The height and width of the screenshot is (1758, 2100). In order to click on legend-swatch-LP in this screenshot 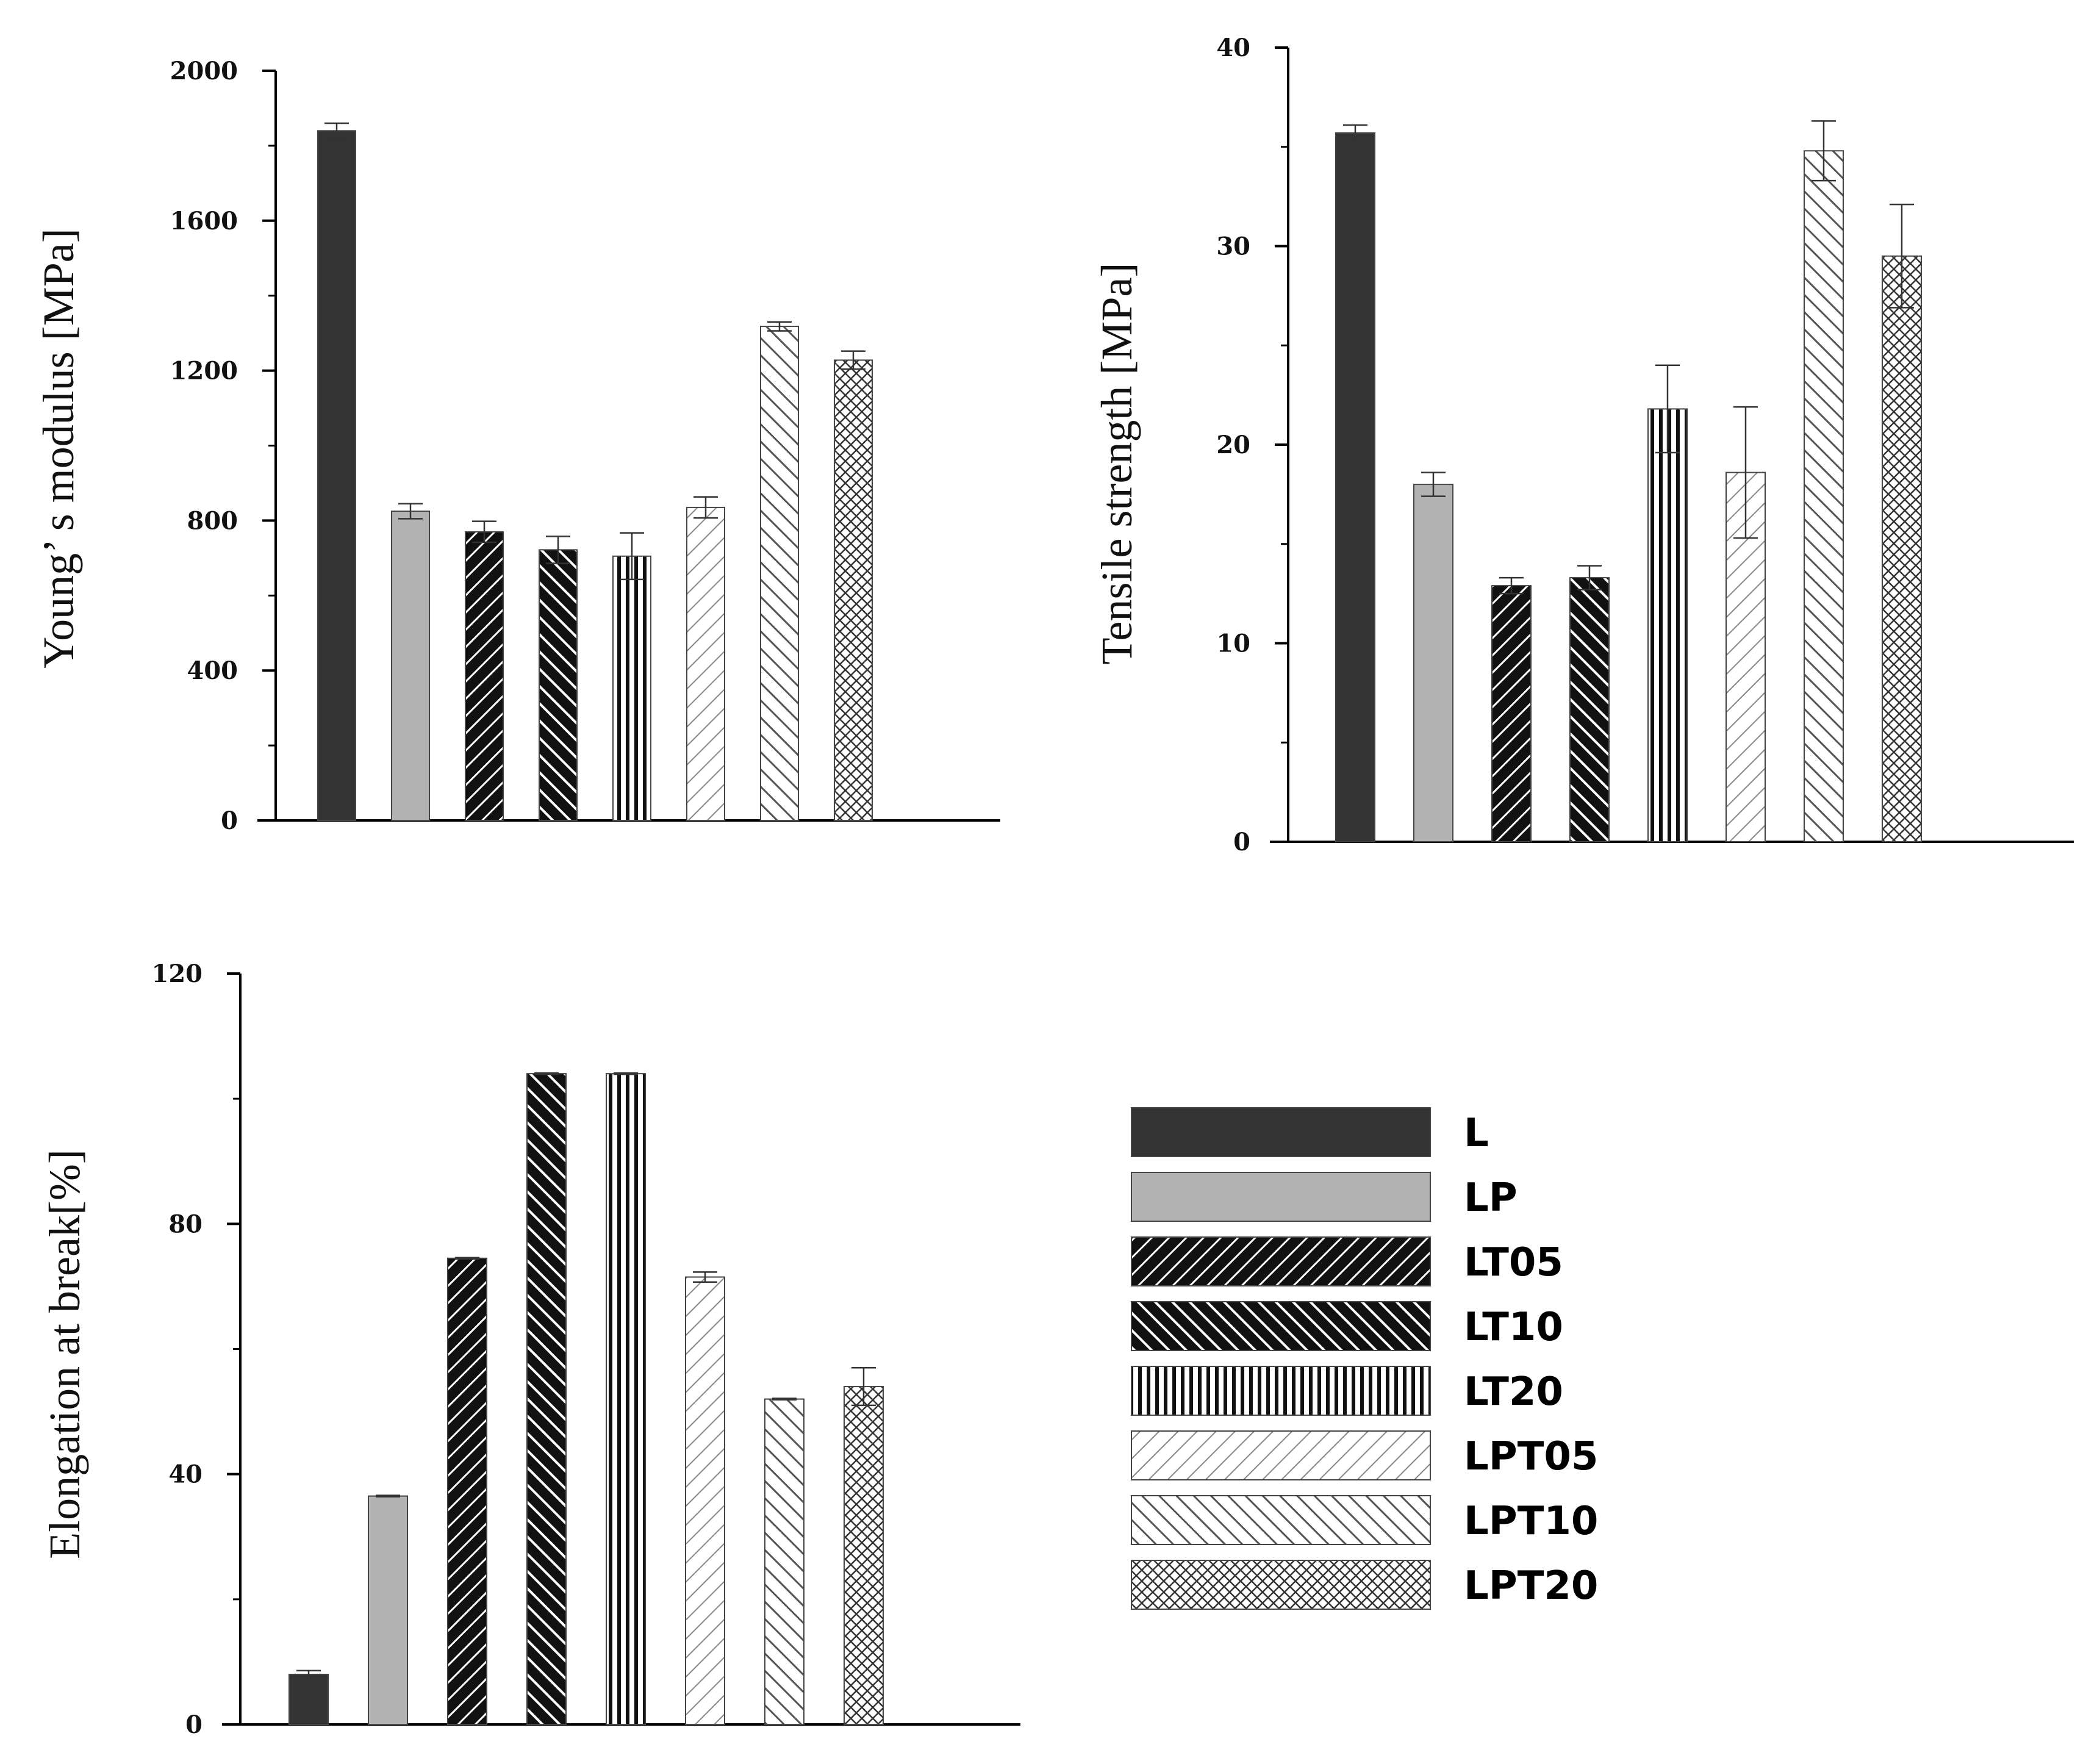, I will do `click(1281, 1197)`.